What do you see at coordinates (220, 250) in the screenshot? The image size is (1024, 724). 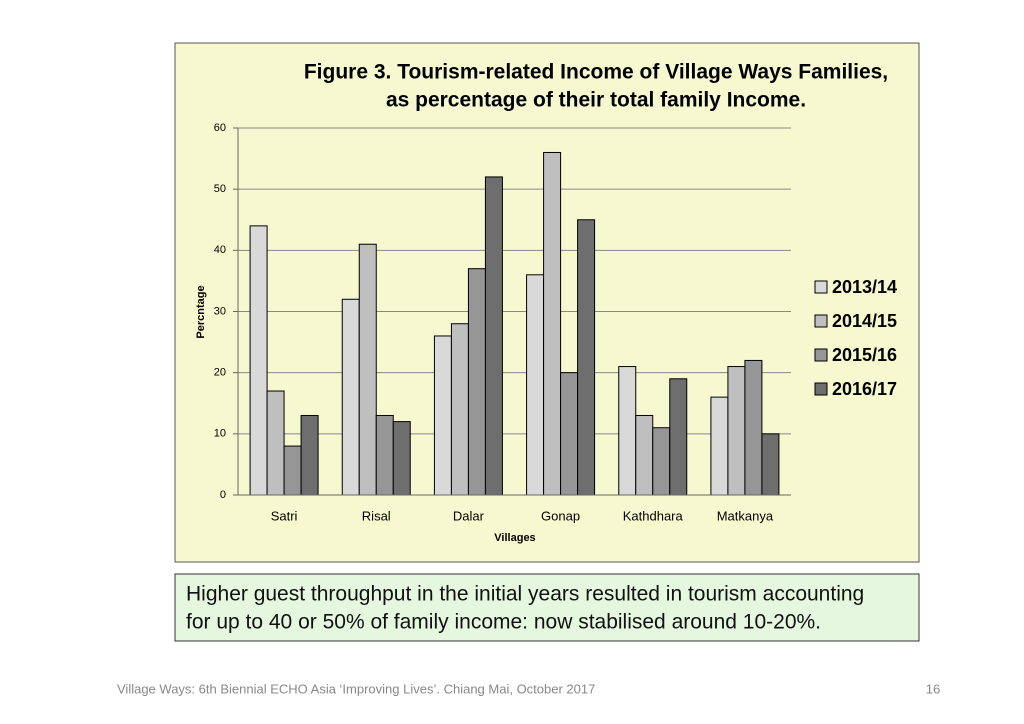 I see `y-tick-label: 40` at bounding box center [220, 250].